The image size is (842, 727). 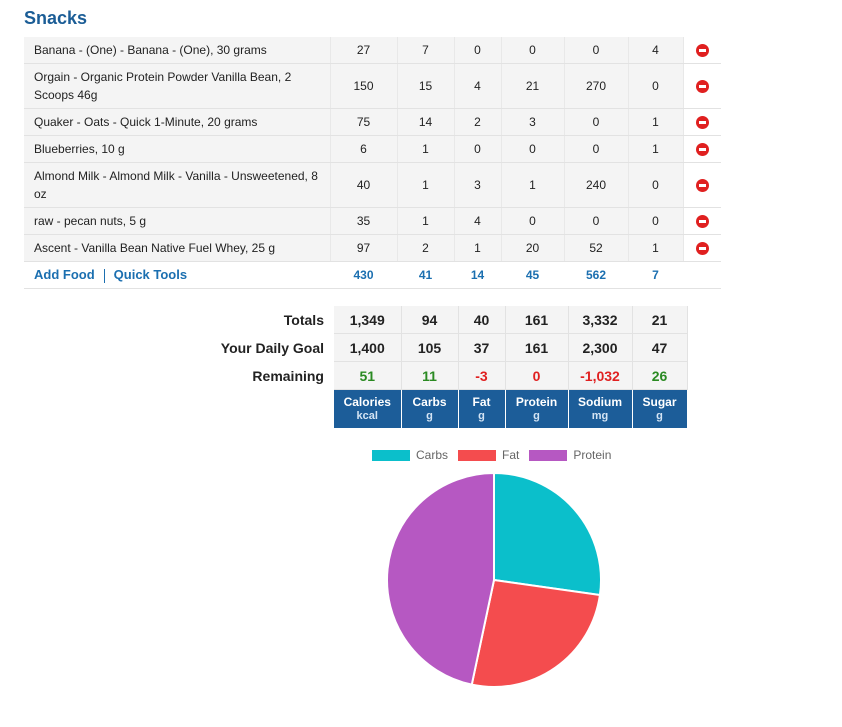 What do you see at coordinates (177, 221) in the screenshot?
I see `food-name: raw - pecan nuts, 5 g` at bounding box center [177, 221].